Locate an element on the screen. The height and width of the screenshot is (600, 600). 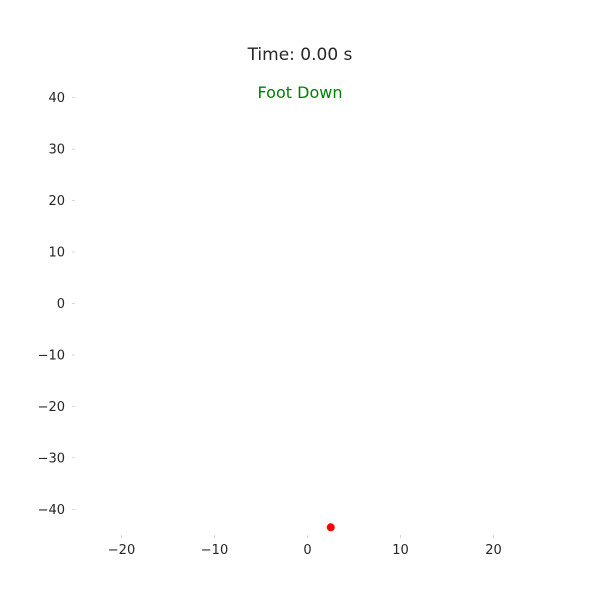
y-tick-label: −10 is located at coordinates (51, 355).